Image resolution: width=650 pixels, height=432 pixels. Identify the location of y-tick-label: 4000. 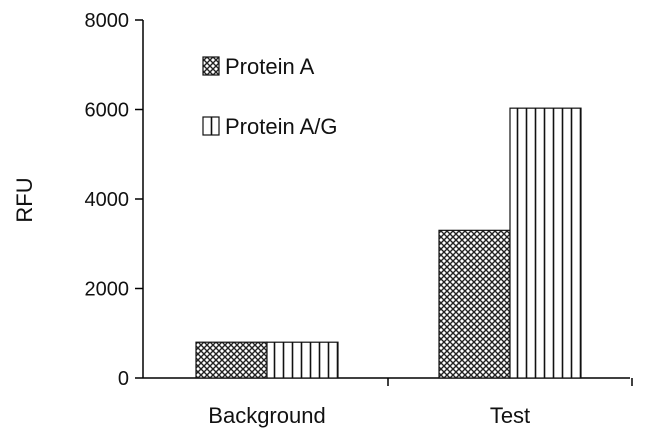
(107, 200).